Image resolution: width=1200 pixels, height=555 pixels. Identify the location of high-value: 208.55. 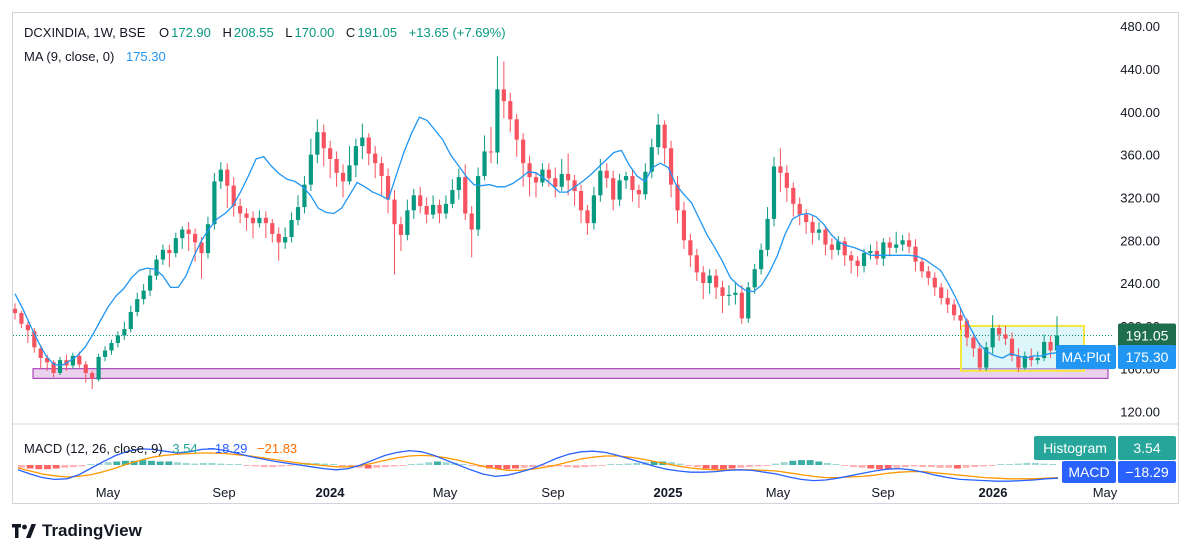
(253, 32).